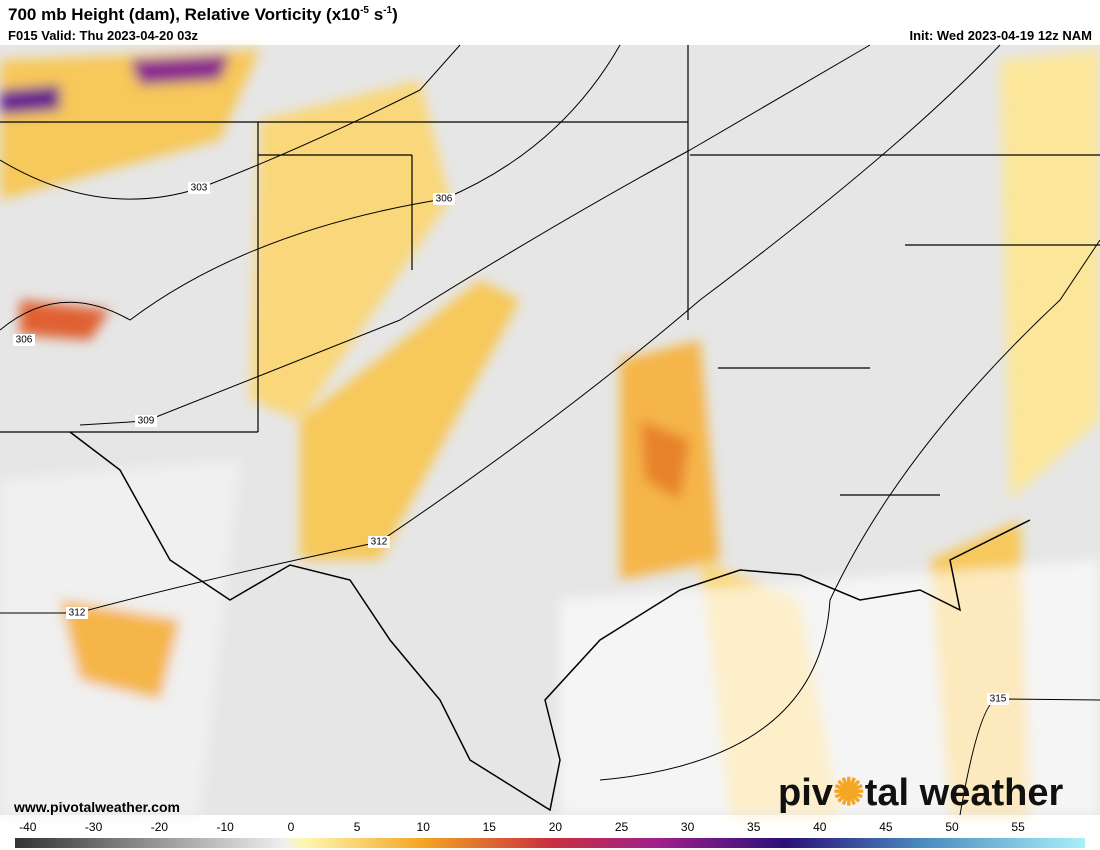 The image size is (1100, 850). I want to click on colorbar, so click(550, 843).